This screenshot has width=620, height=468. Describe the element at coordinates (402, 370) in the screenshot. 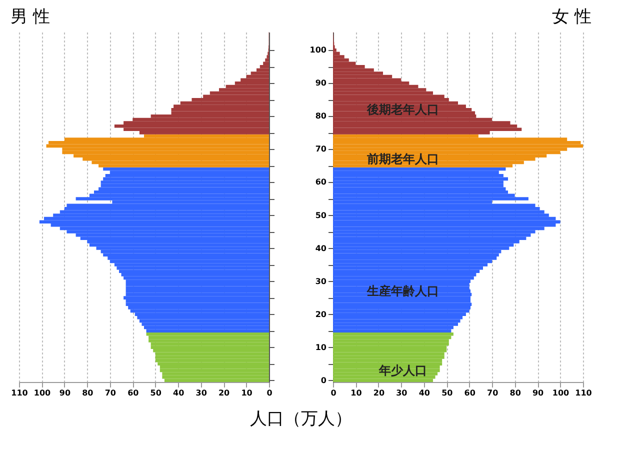

I see `series-label: 年少人口` at that location.